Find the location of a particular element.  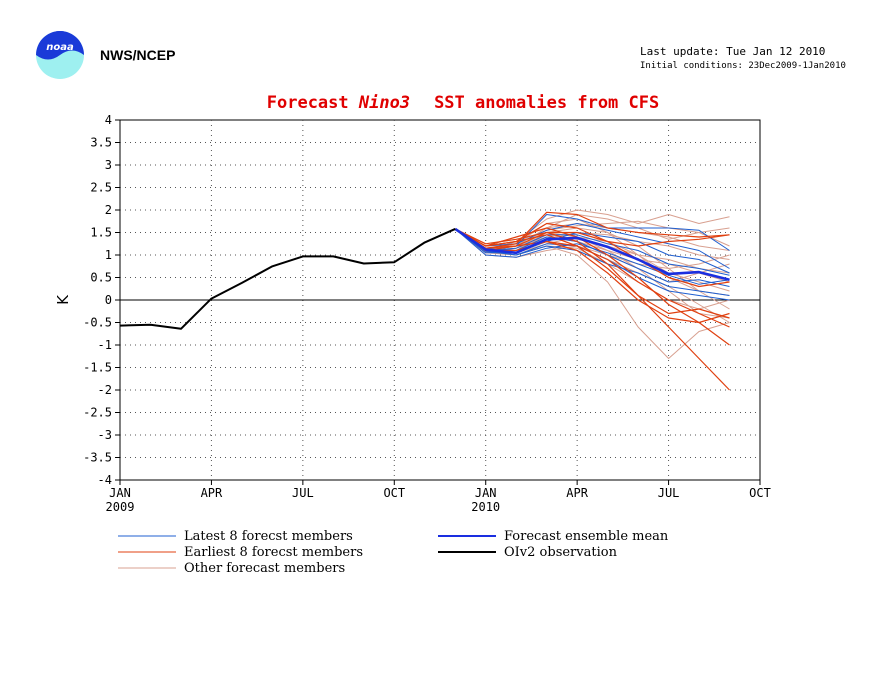

y-tick-label: 2.5 is located at coordinates (101, 188).